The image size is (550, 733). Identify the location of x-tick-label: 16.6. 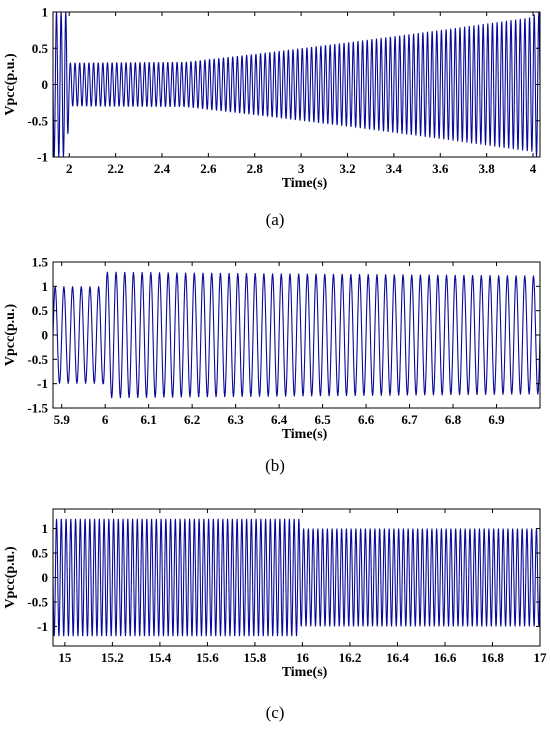
(445, 657).